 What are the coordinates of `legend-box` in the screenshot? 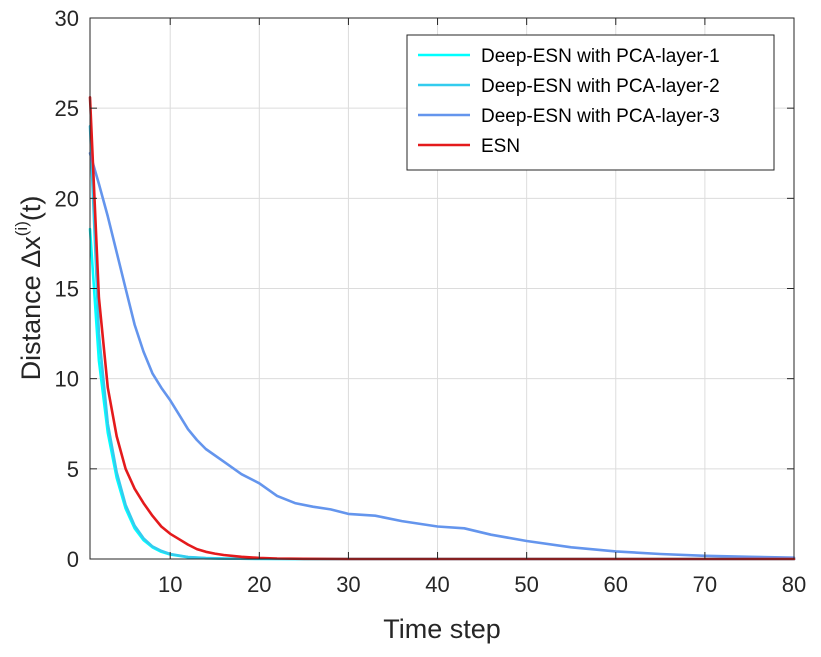 It's located at (590, 102).